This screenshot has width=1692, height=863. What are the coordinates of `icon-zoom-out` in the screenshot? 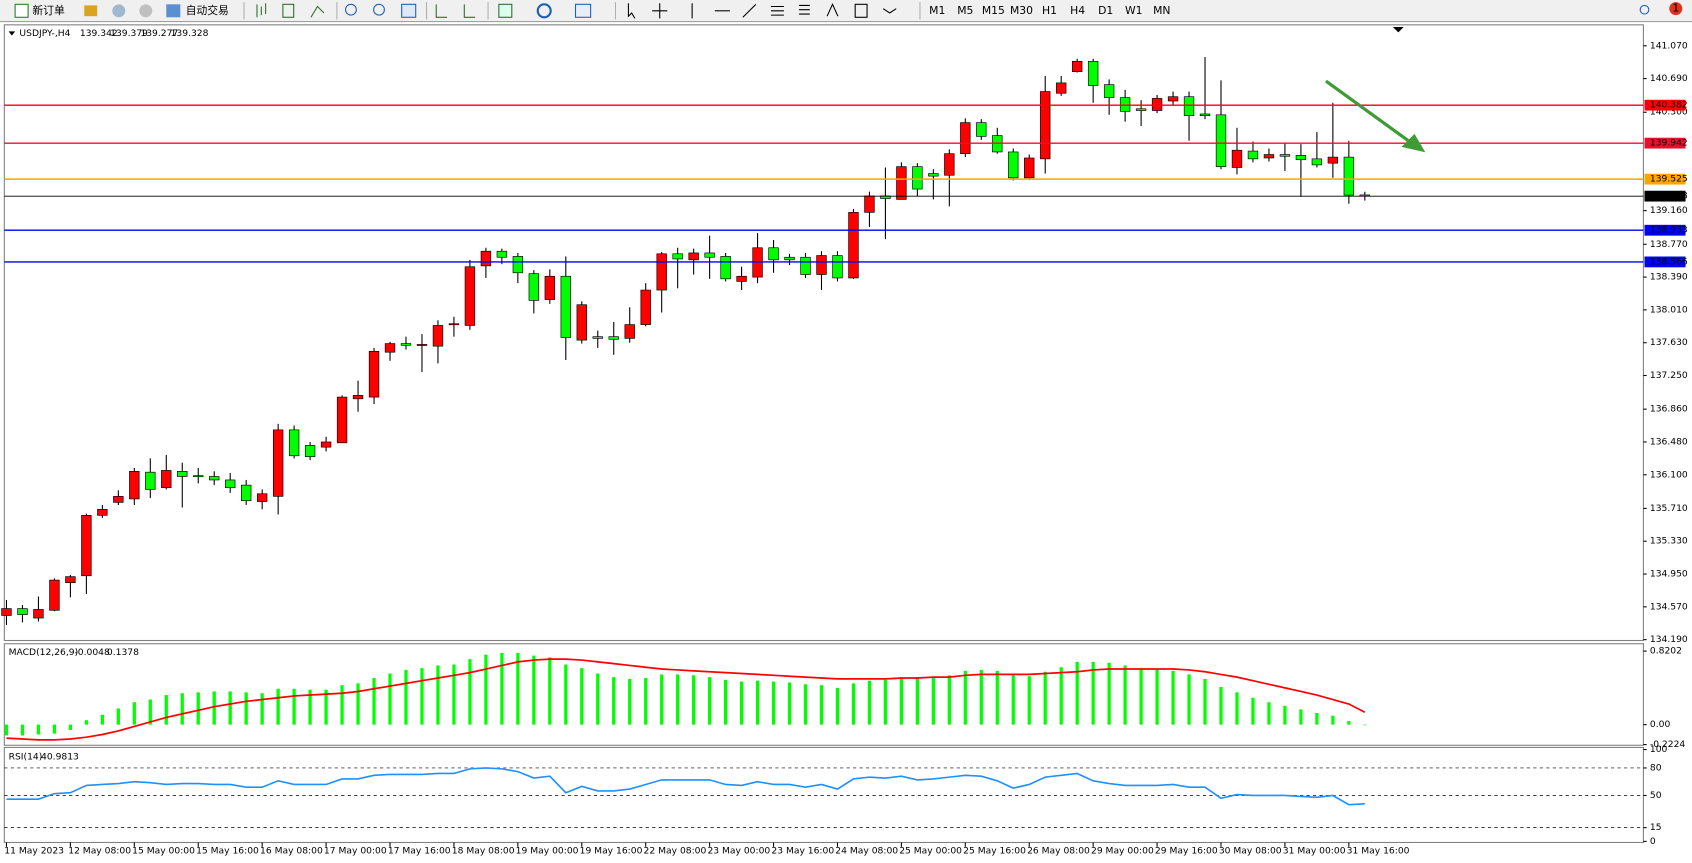 It's located at (379, 9).